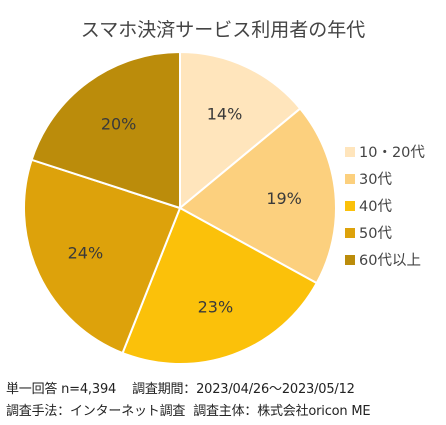 The image size is (446, 425). I want to click on legend-label: 40代, so click(375, 206).